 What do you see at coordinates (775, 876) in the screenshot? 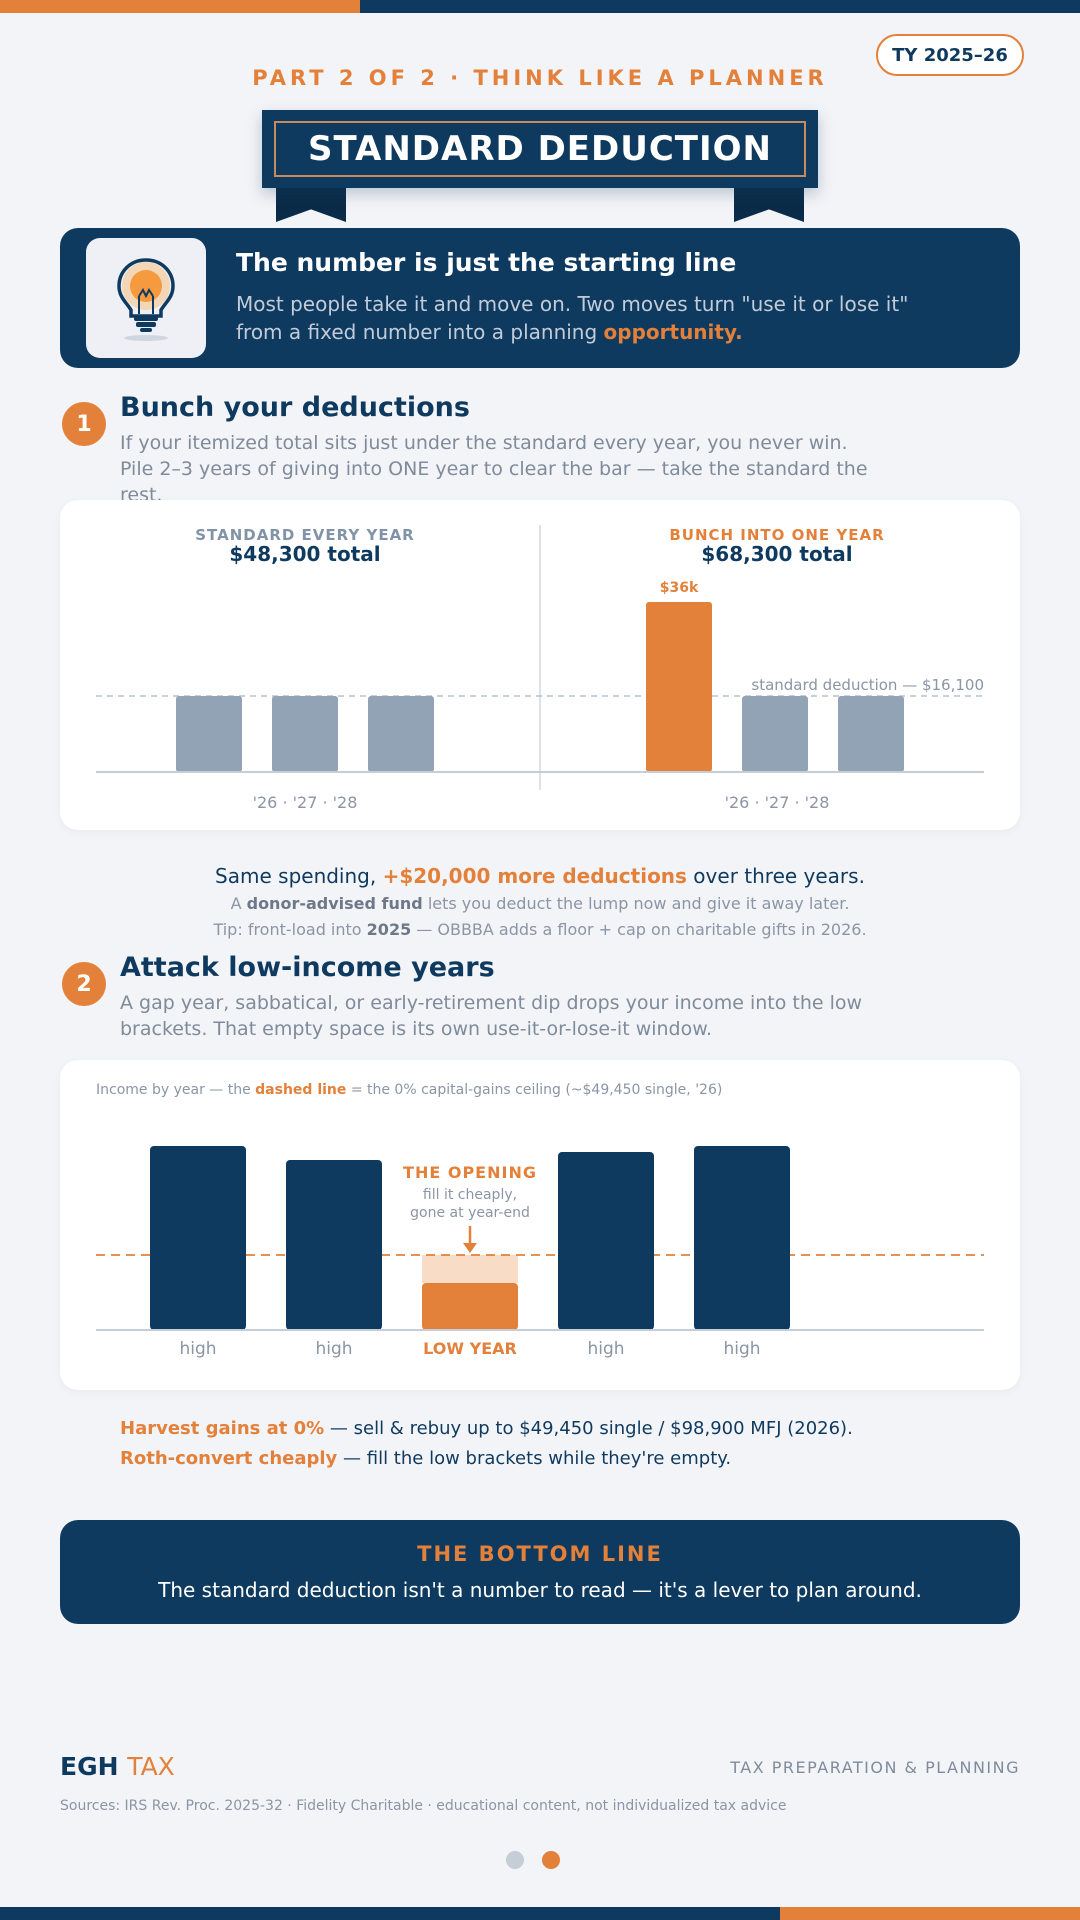
I see `summary-after: over three years.` at bounding box center [775, 876].